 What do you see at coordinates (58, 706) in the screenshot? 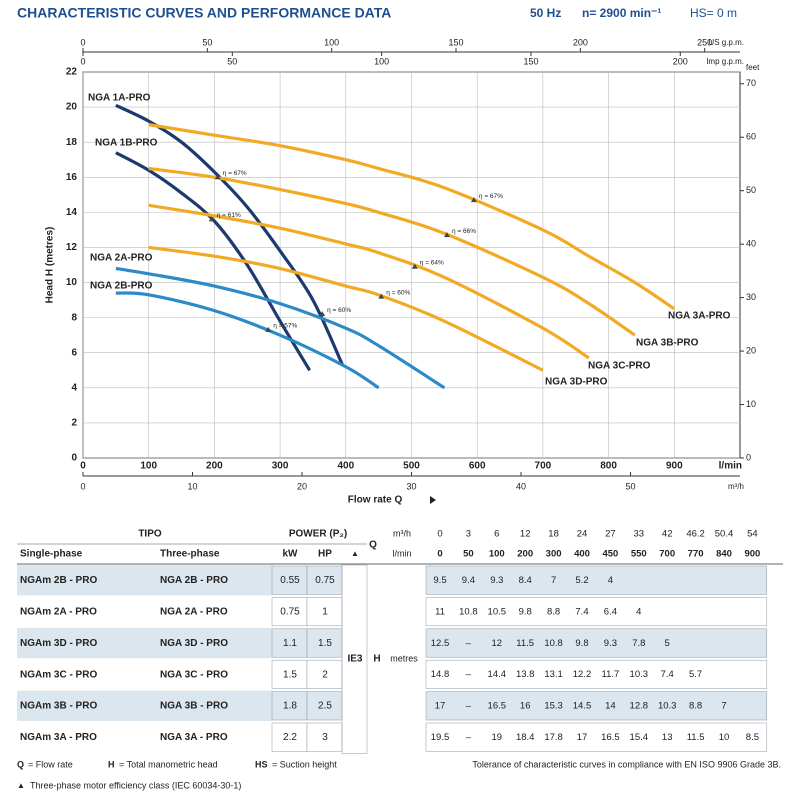
I see `cell-text: NGAm 3B - PRO` at bounding box center [58, 706].